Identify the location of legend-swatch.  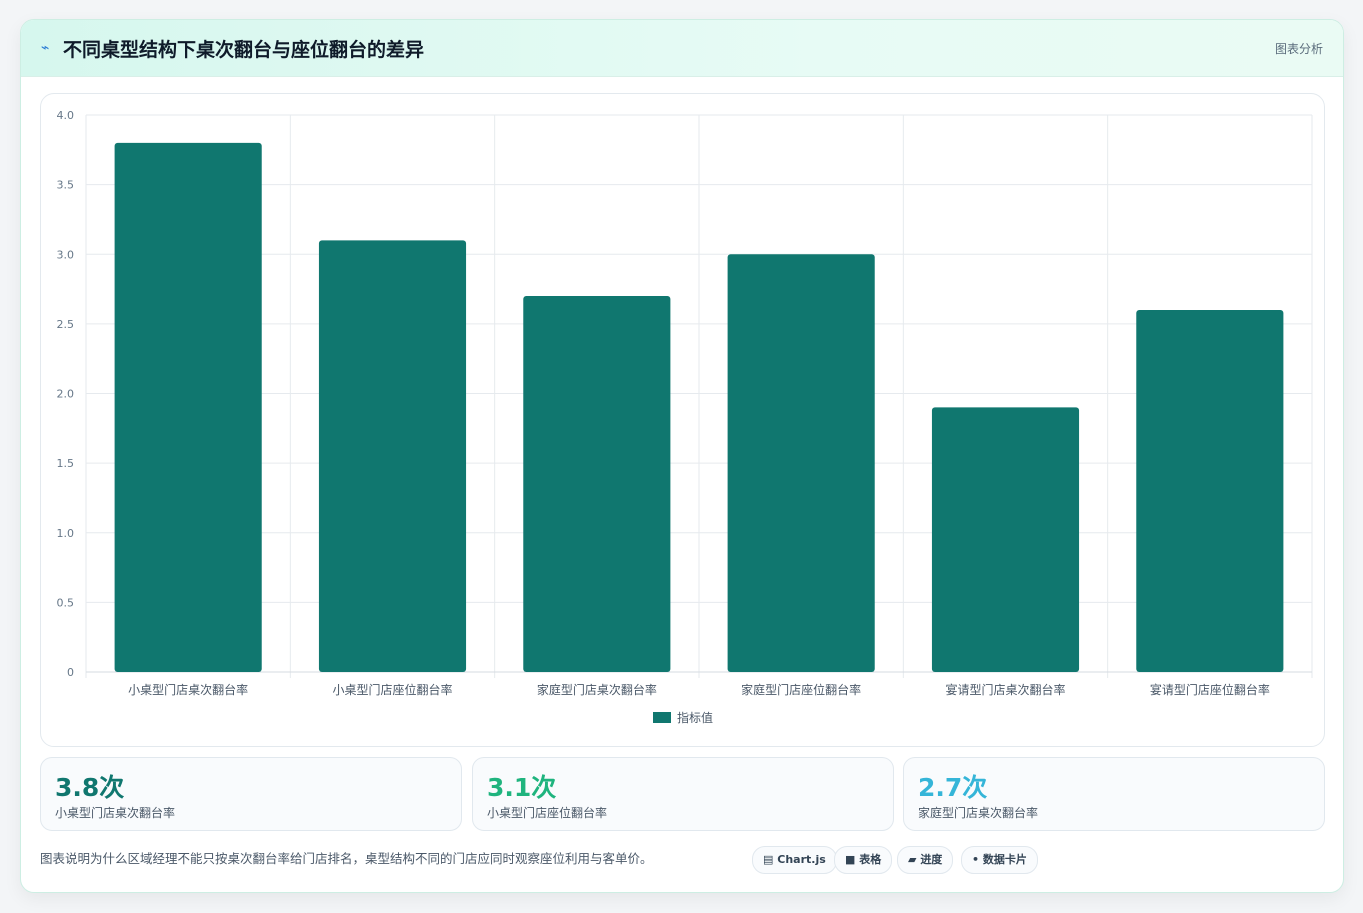
(662, 717).